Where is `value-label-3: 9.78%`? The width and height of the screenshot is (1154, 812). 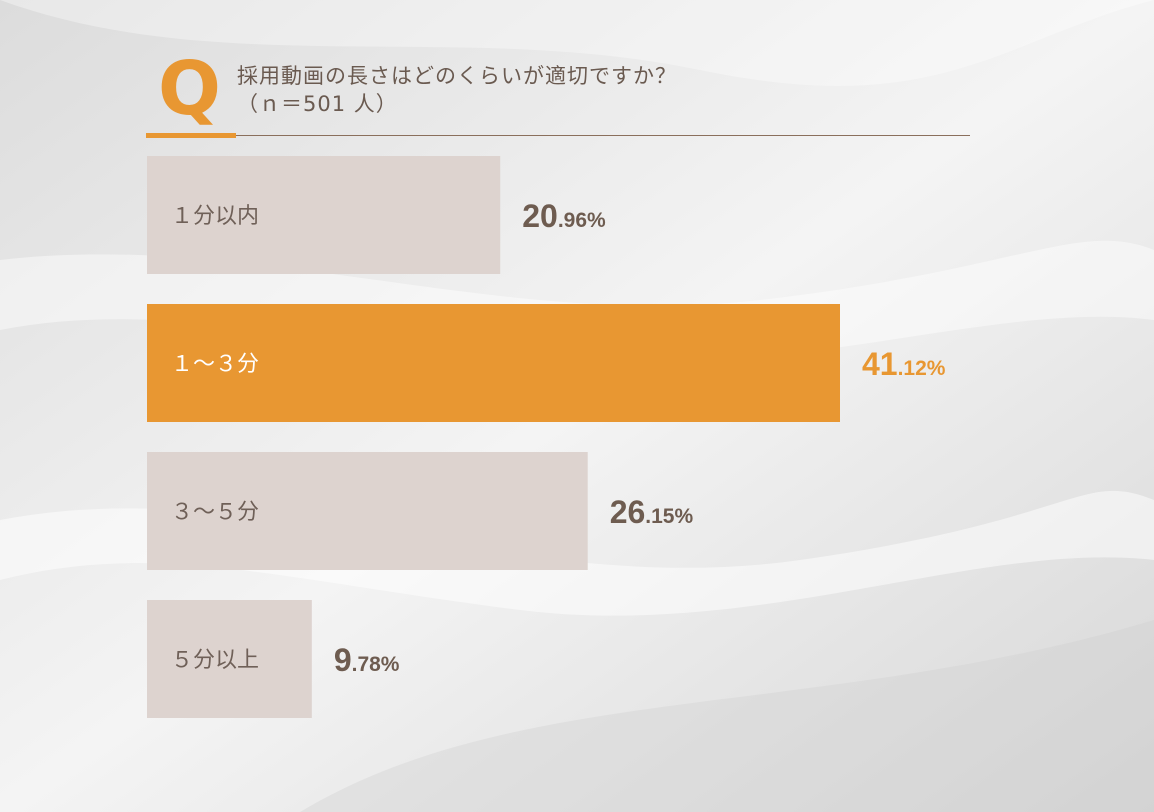
value-label-3: 9.78% is located at coordinates (367, 660).